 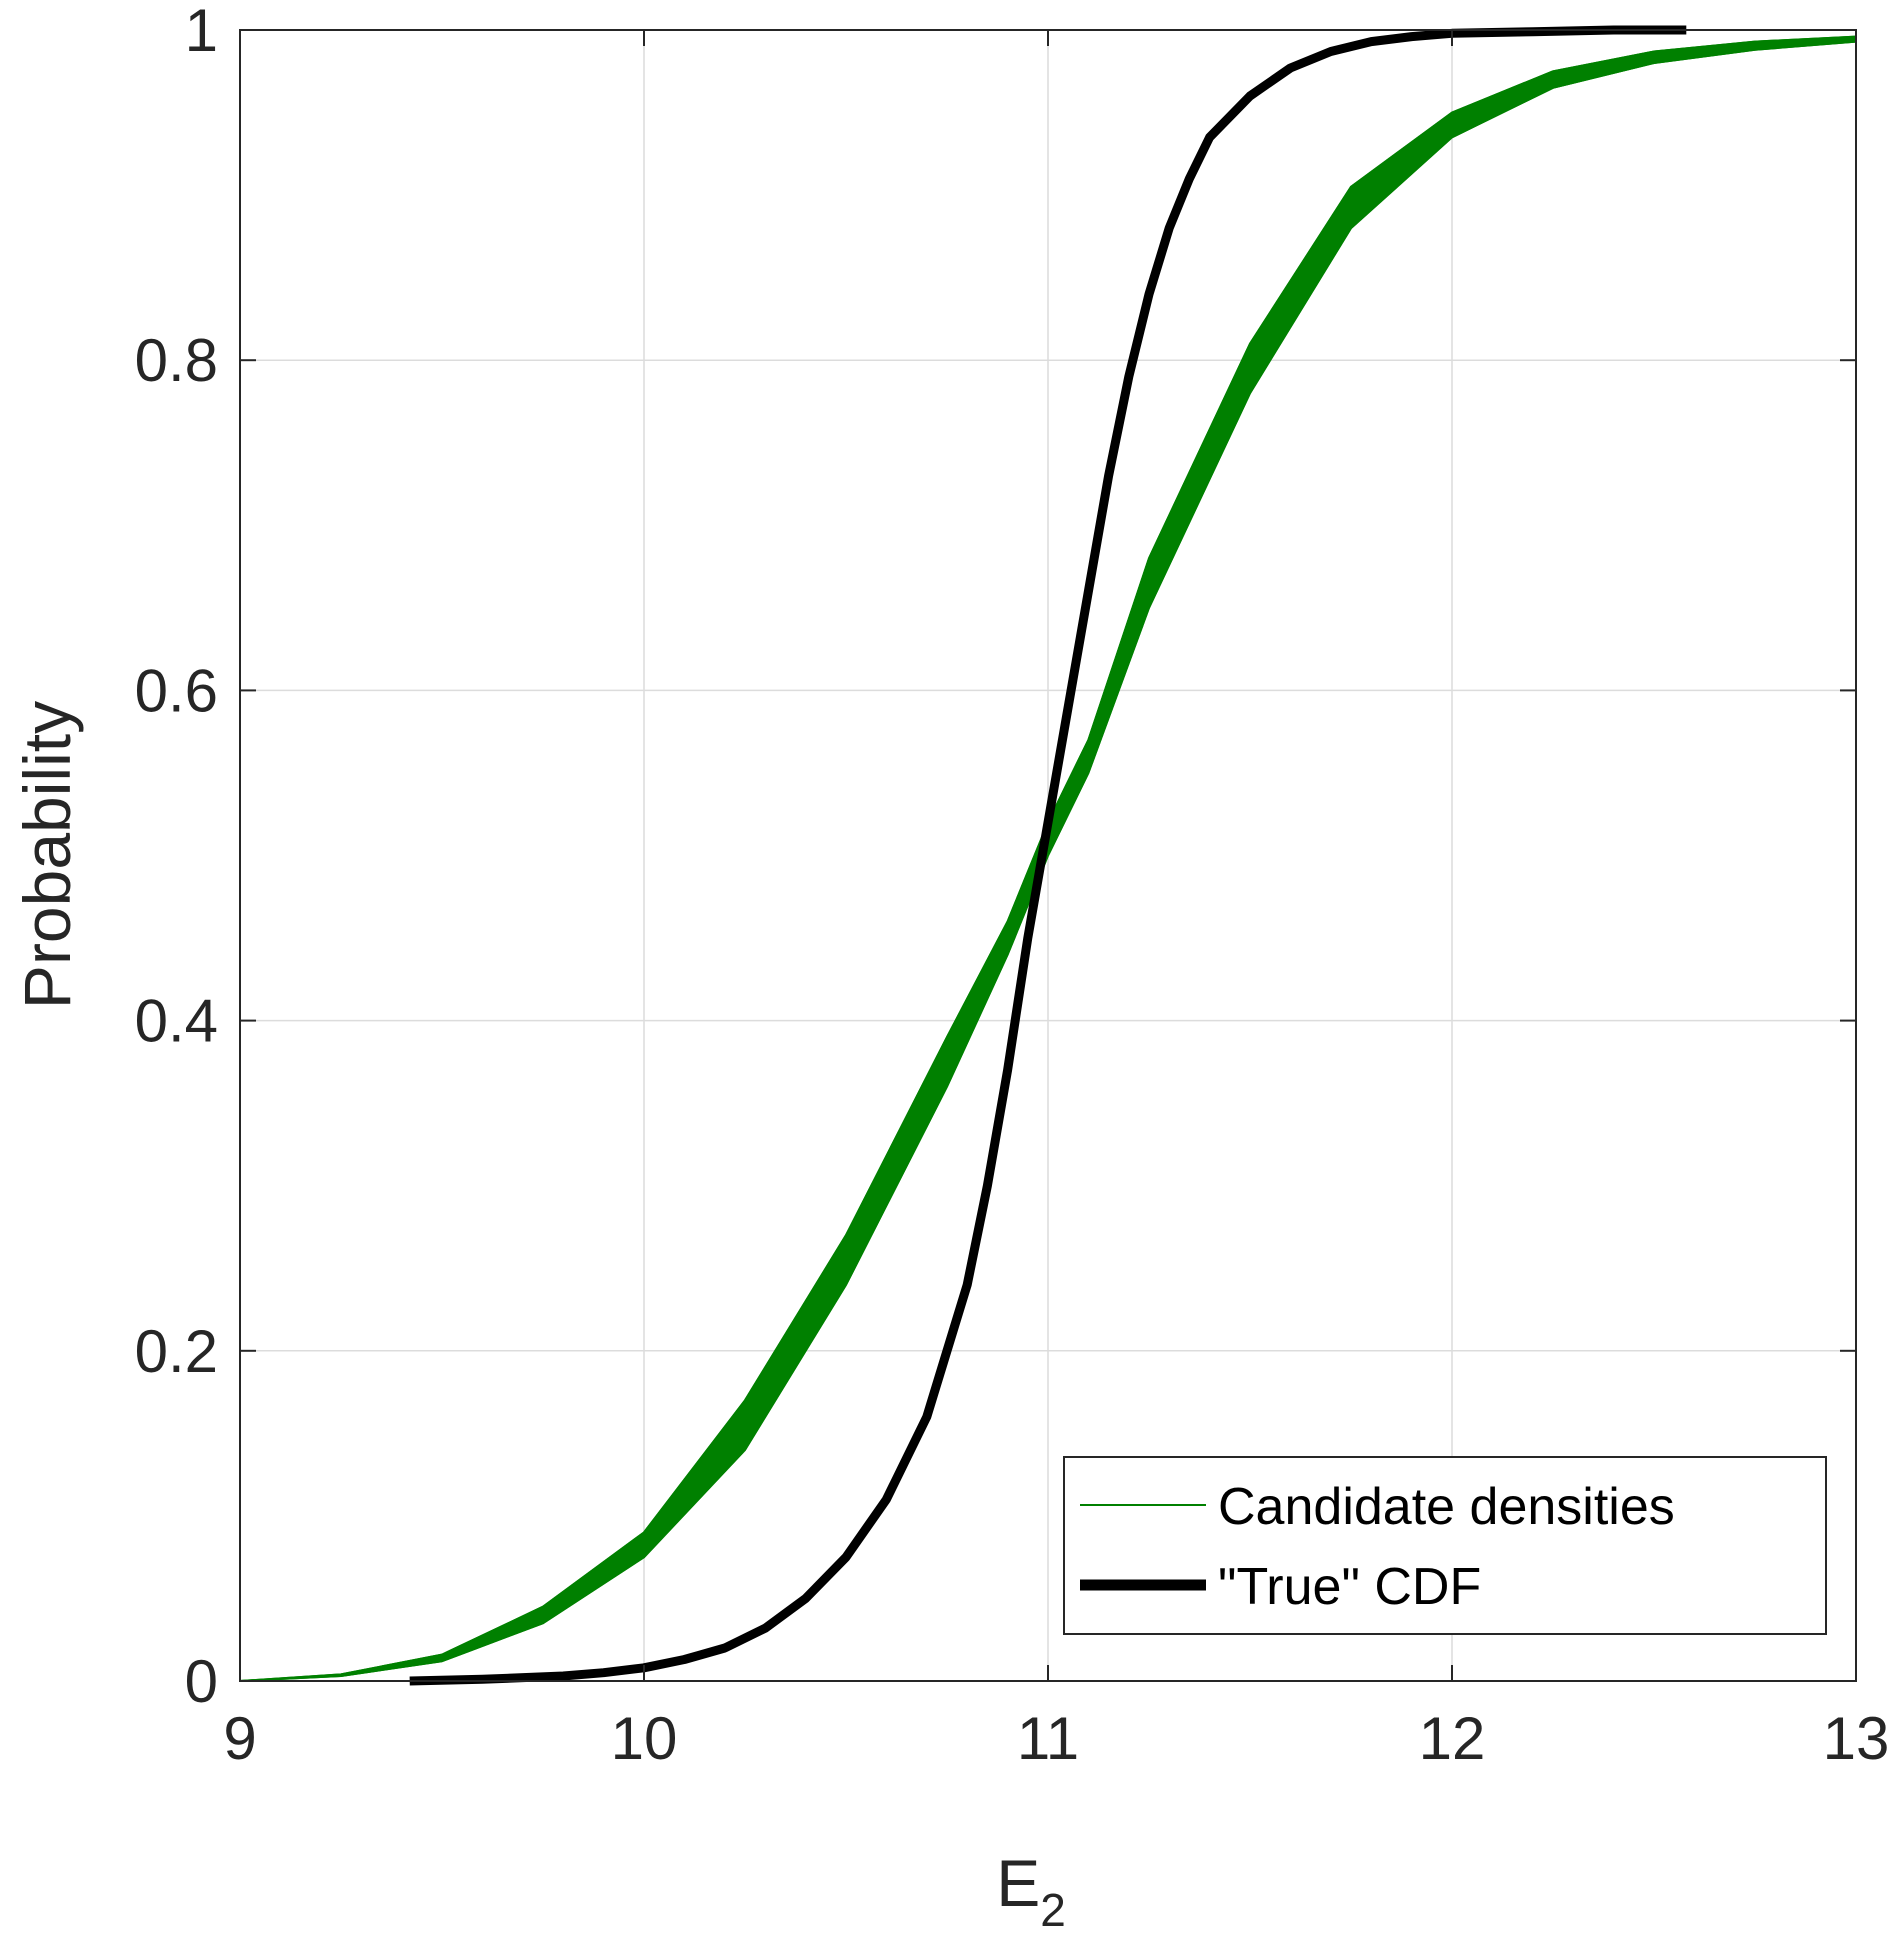 What do you see at coordinates (1349, 1587) in the screenshot?
I see `legend-label-true-cdf: "True" CDF` at bounding box center [1349, 1587].